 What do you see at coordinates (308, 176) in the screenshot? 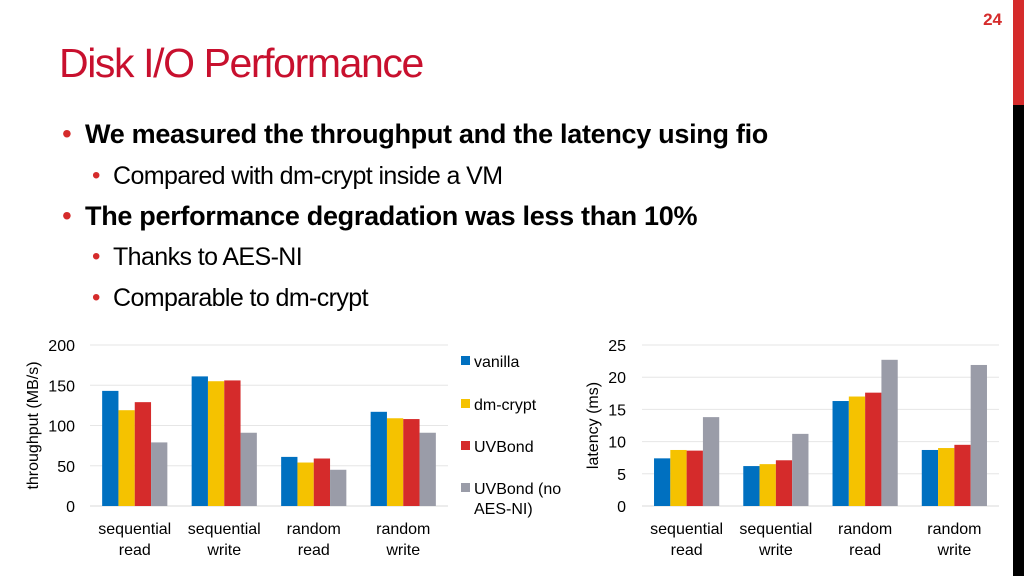
I see `sub-bullet-1-1: Compared with dm-crypt inside a VM` at bounding box center [308, 176].